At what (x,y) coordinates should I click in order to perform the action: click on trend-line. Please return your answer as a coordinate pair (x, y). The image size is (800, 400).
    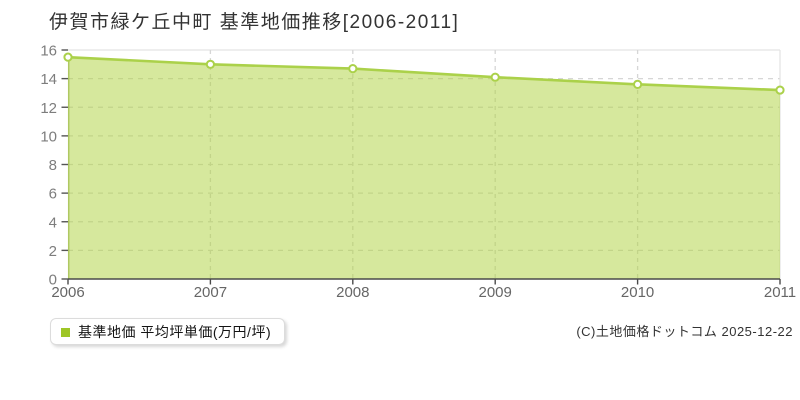
    Looking at the image, I should click on (424, 73).